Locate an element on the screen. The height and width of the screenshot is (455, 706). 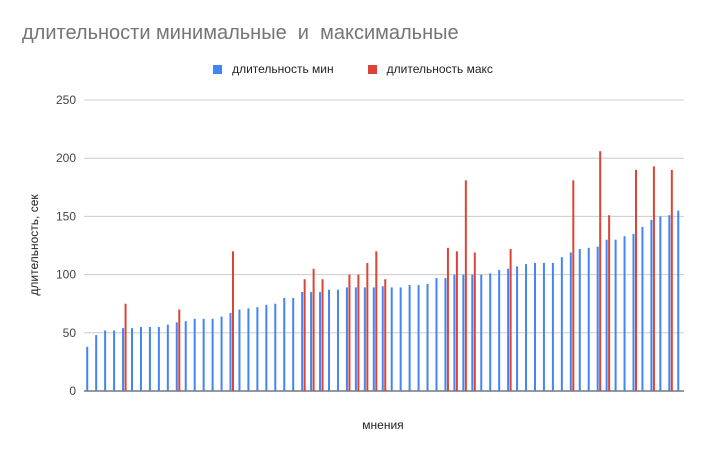
legend-item-min: длительность мин is located at coordinates (273, 69).